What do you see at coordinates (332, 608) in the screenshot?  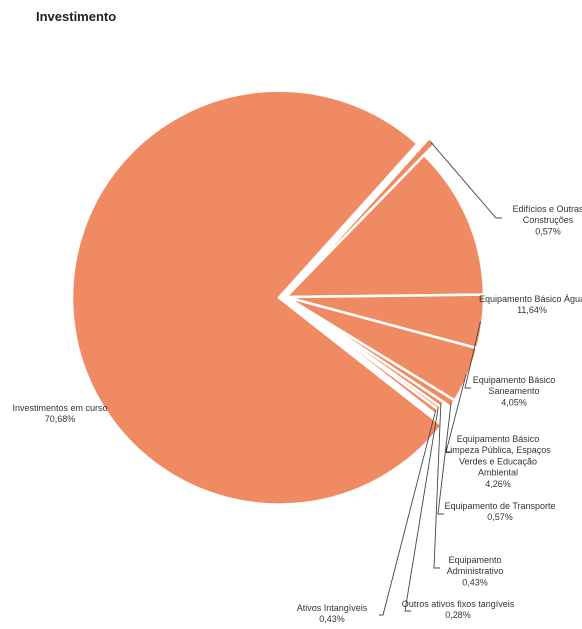 I see `slice-category-label: Ativos Intangíveis` at bounding box center [332, 608].